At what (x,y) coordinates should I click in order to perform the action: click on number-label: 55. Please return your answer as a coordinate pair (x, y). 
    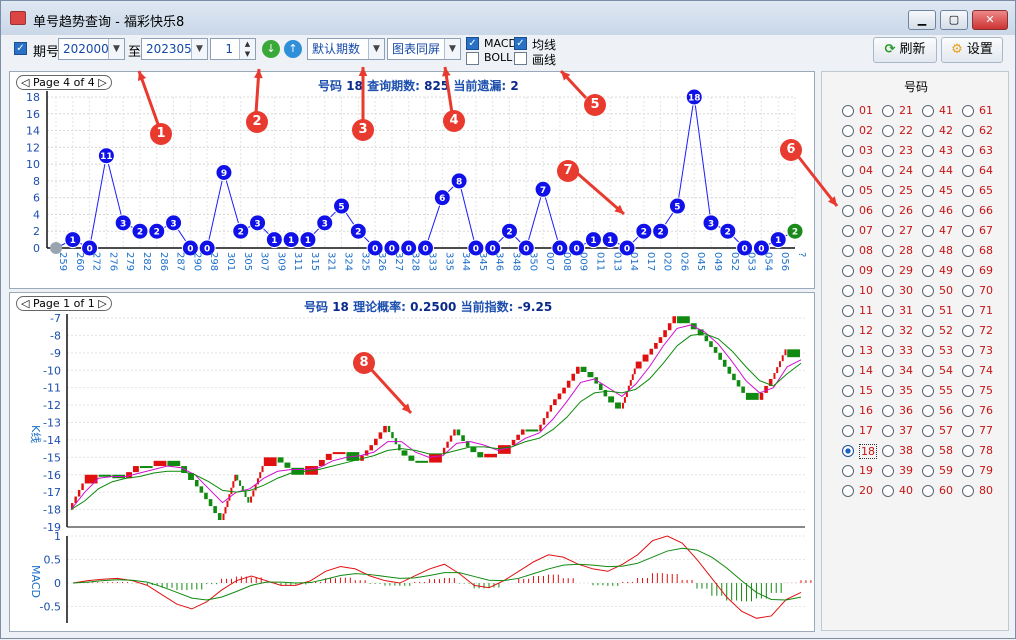
    Looking at the image, I should click on (946, 390).